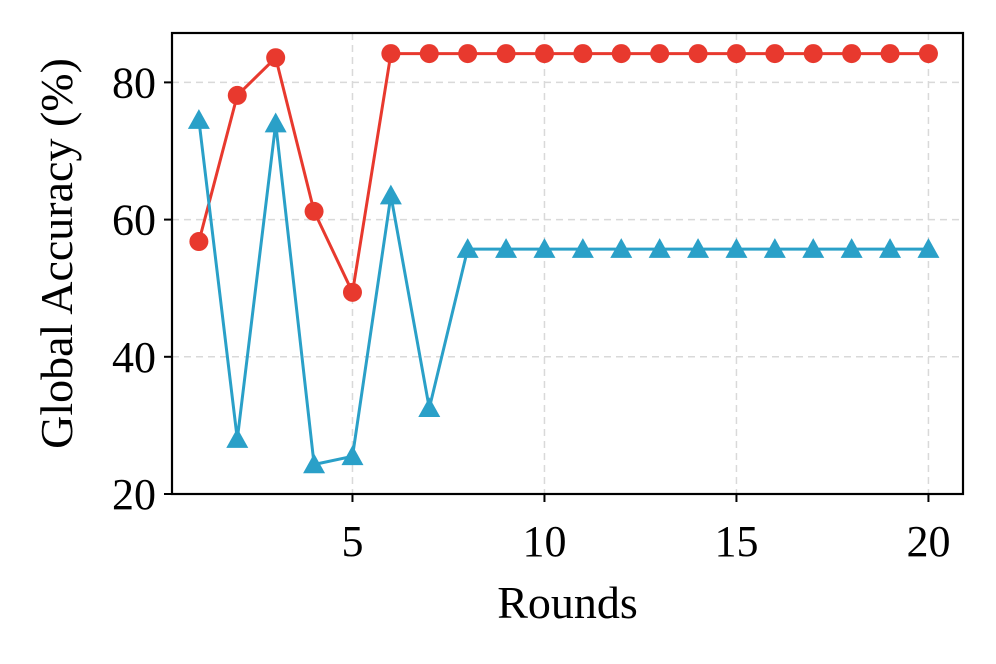 The width and height of the screenshot is (996, 664). Describe the element at coordinates (134, 494) in the screenshot. I see `y-tick-label: 20` at that location.